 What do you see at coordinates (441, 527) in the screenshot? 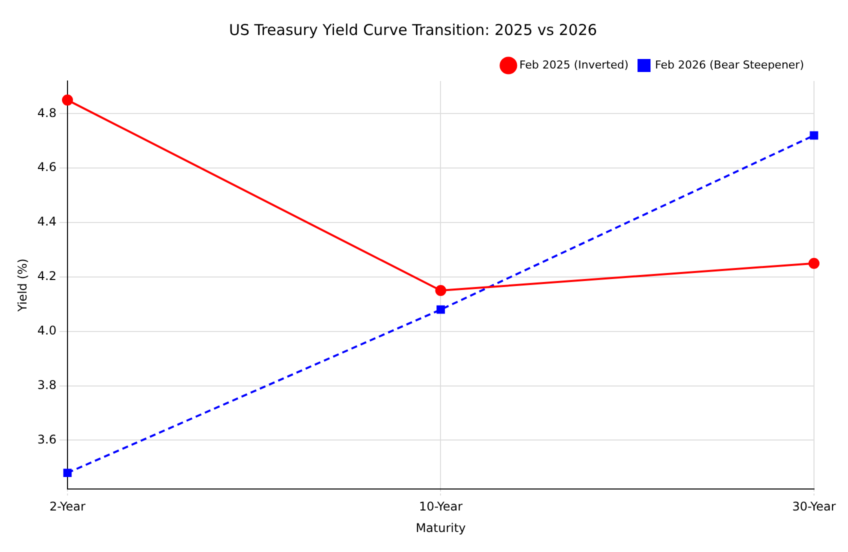
I see `x-axis-title: Maturity` at bounding box center [441, 527].